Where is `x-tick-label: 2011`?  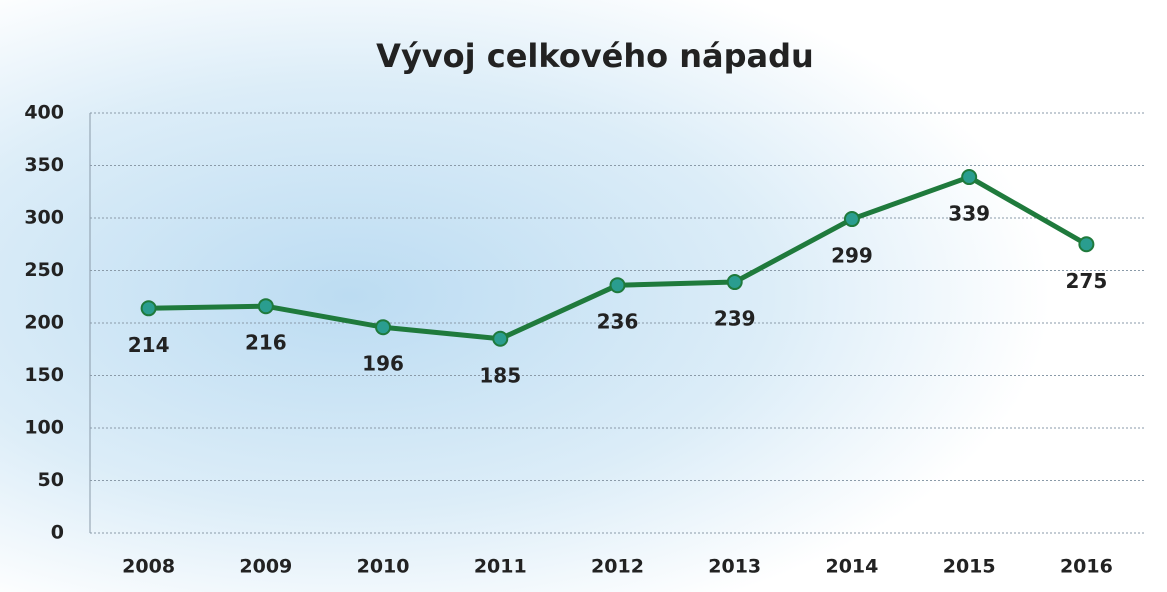
x-tick-label: 2011 is located at coordinates (500, 567).